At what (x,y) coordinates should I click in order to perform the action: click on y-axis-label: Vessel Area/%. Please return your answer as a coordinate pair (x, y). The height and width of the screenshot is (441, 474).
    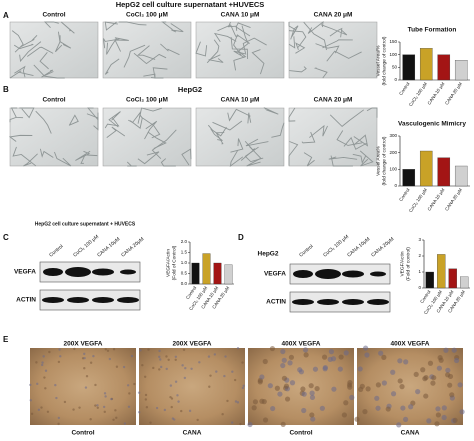
    Looking at the image, I should click on (378, 61).